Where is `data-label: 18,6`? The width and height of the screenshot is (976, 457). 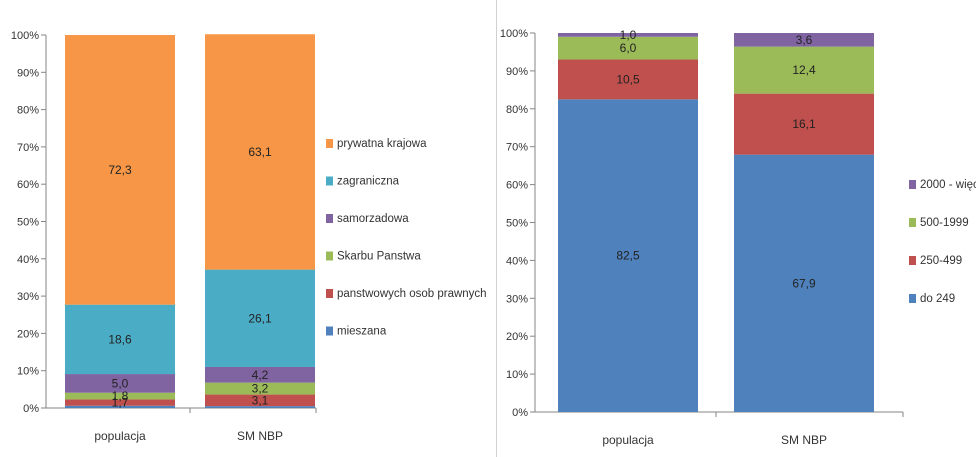 data-label: 18,6 is located at coordinates (120, 339).